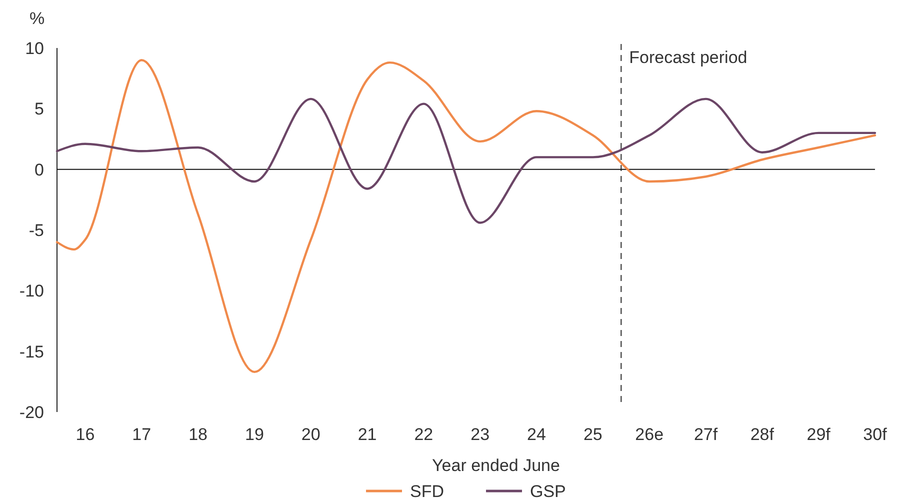 This screenshot has width=897, height=501. What do you see at coordinates (480, 434) in the screenshot?
I see `x-tick-label: 23` at bounding box center [480, 434].